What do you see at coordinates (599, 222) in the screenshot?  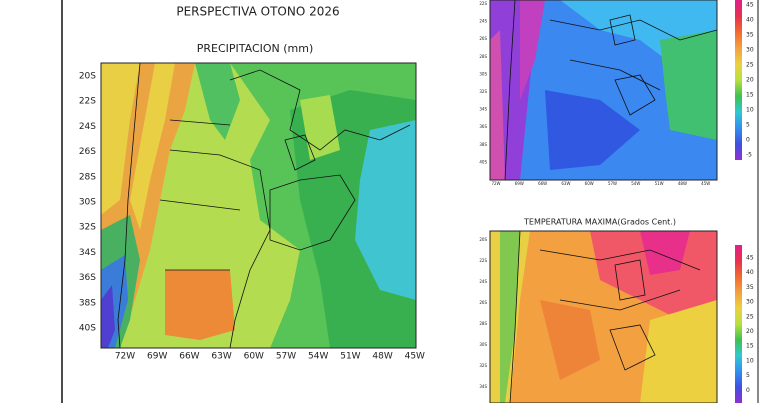 I see `panel-title: TEMPERATURA MAXIMA(Grados Cent.)` at bounding box center [599, 222].